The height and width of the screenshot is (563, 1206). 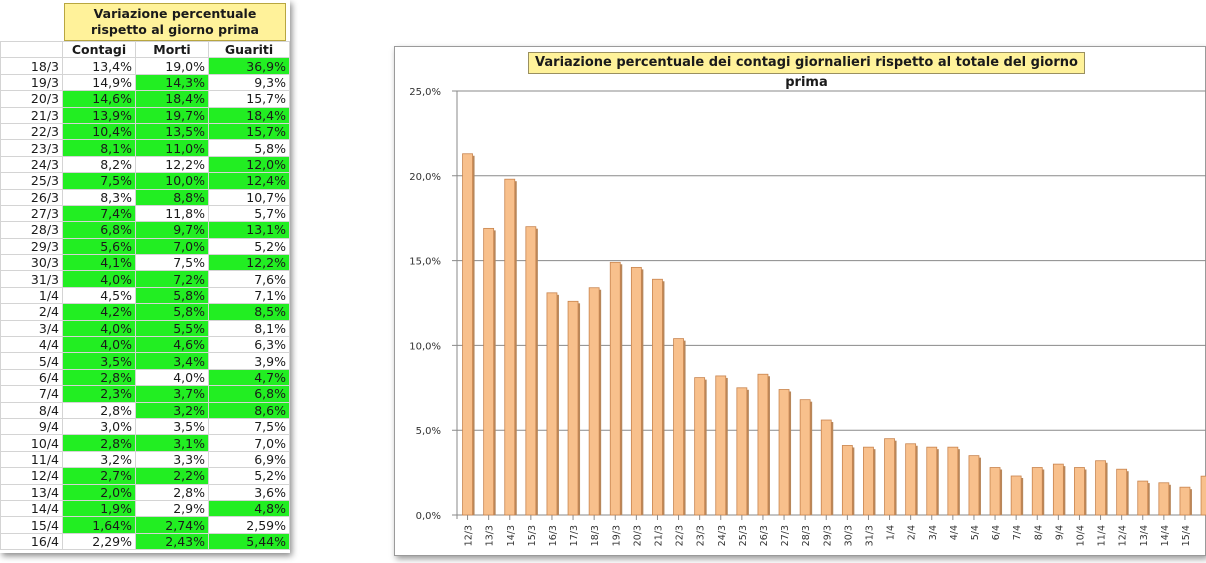 What do you see at coordinates (31, 377) in the screenshot?
I see `cell-date: 6/4` at bounding box center [31, 377].